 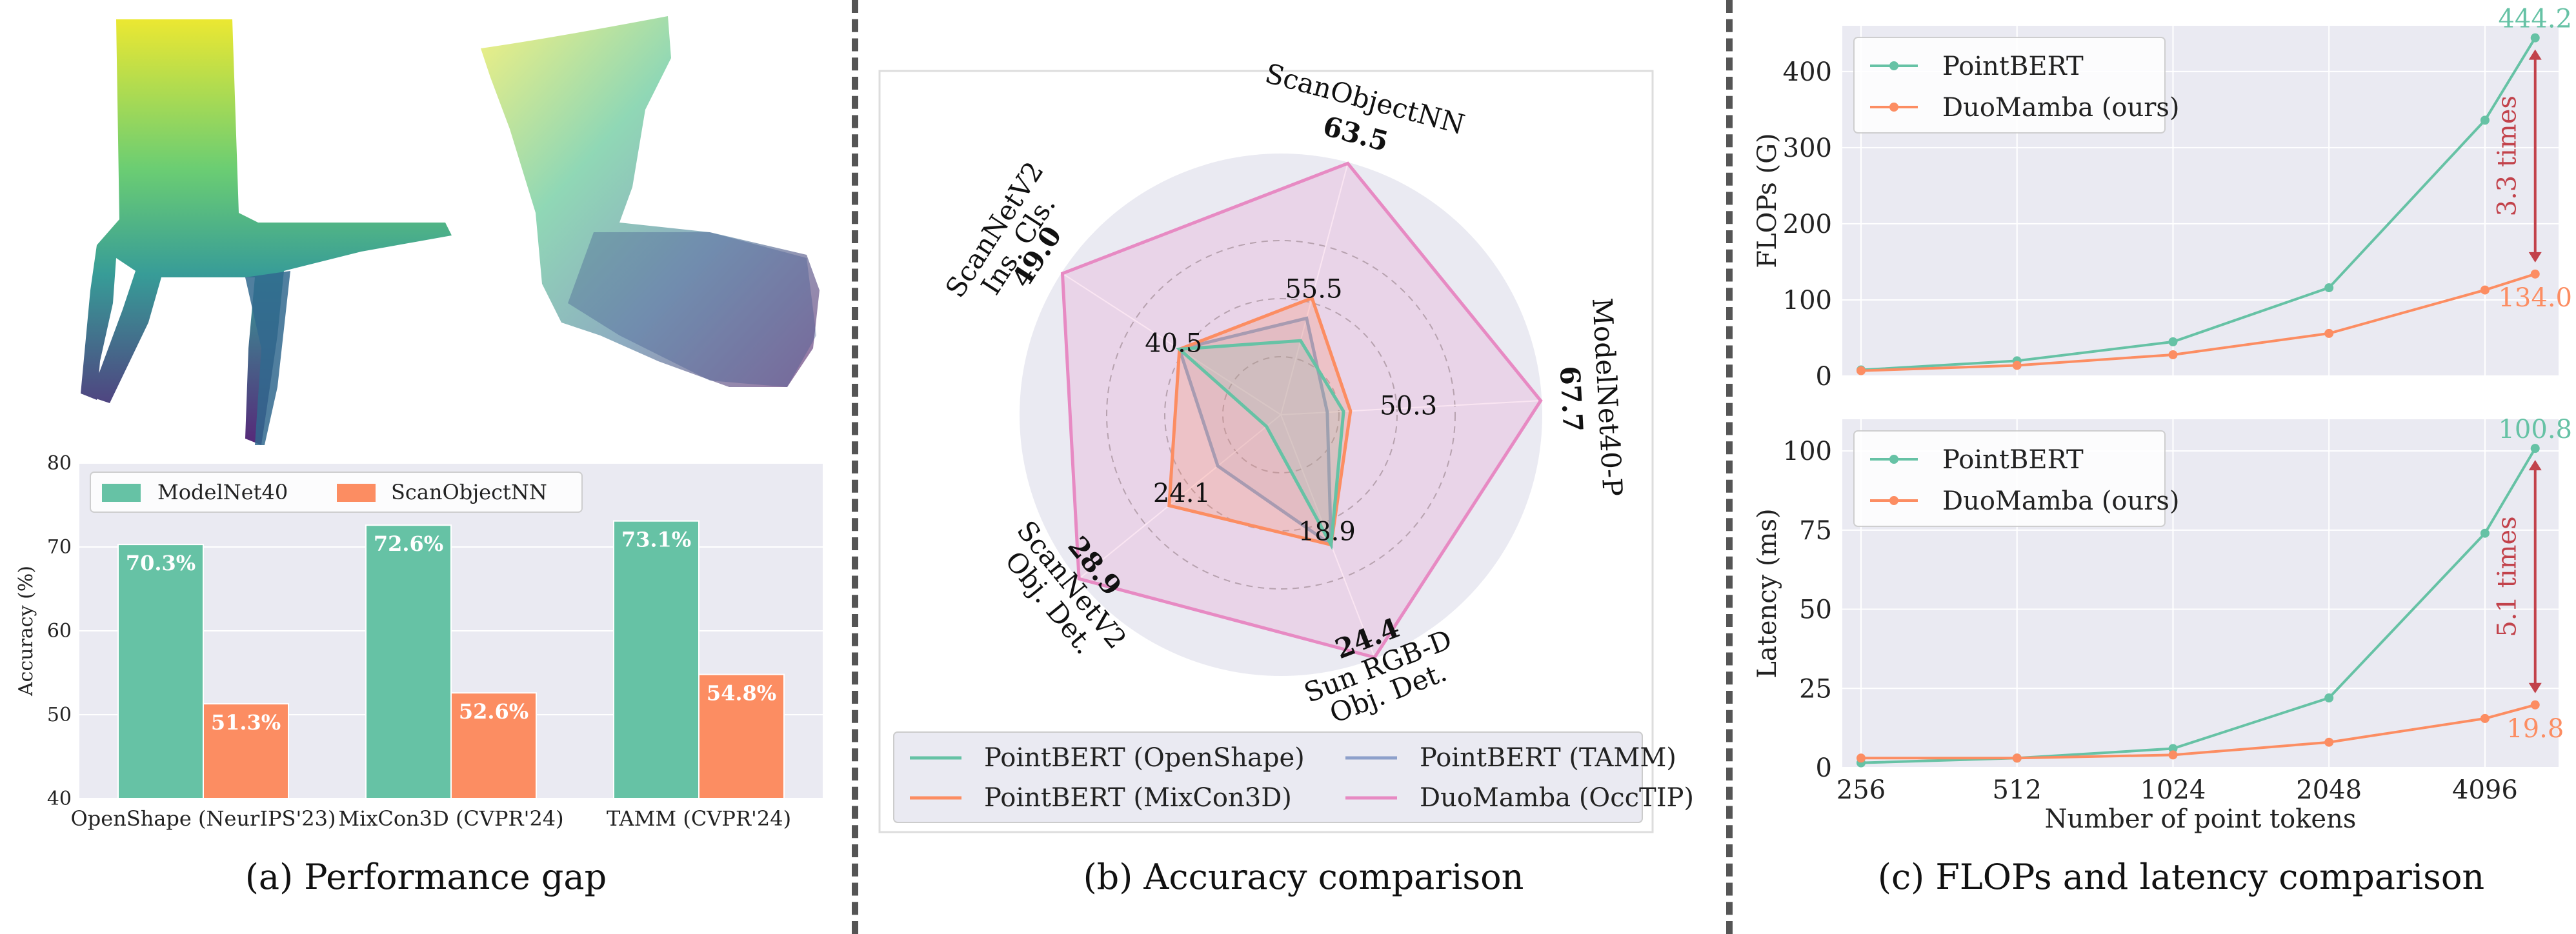 What do you see at coordinates (222, 492) in the screenshot?
I see `legend-label-modelnet40: ModelNet40` at bounding box center [222, 492].